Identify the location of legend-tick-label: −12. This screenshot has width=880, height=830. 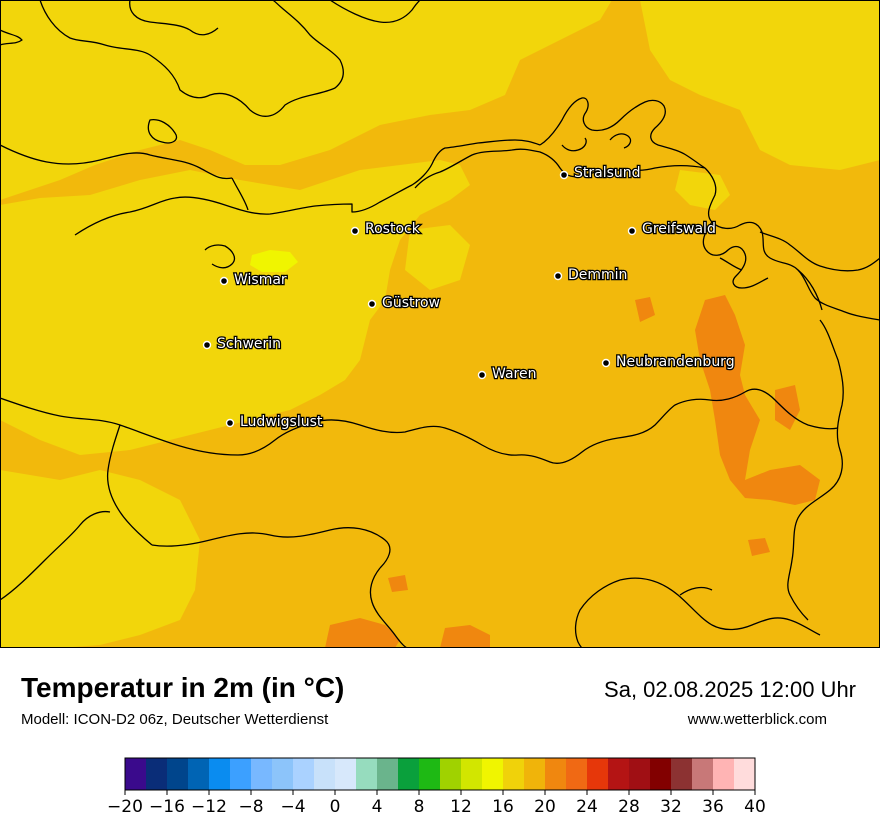
(209, 807).